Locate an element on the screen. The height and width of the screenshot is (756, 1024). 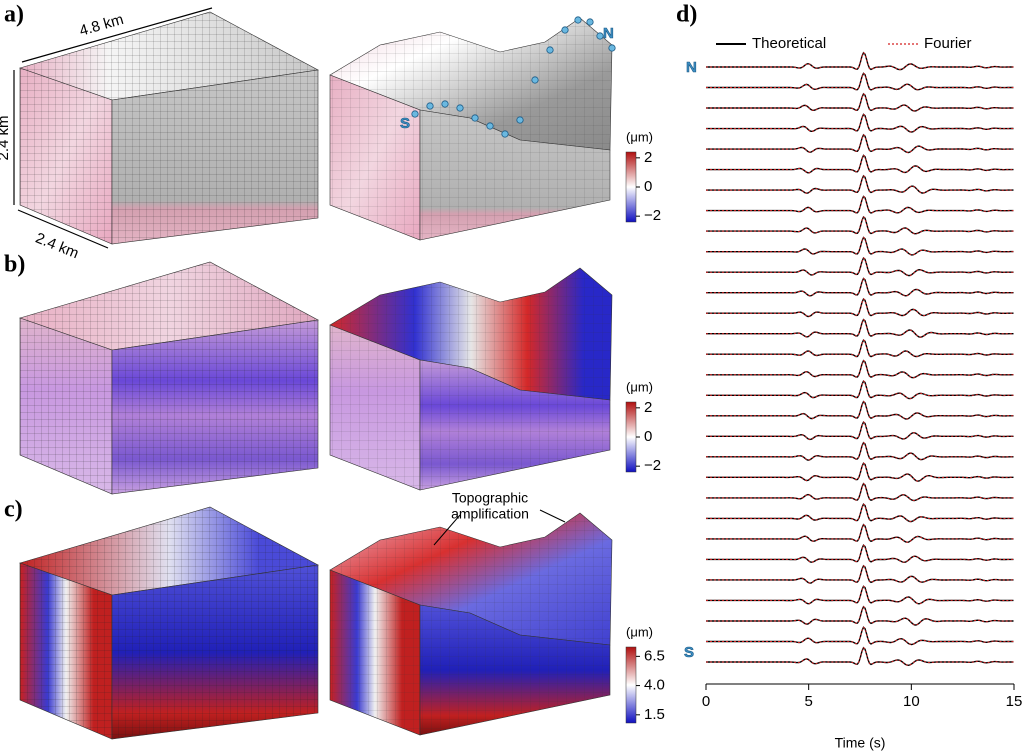
x-axis-label: Time (s) is located at coordinates (860, 743).